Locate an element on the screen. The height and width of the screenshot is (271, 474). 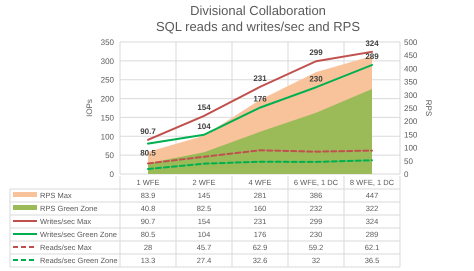
annotation: 289 is located at coordinates (372, 57).